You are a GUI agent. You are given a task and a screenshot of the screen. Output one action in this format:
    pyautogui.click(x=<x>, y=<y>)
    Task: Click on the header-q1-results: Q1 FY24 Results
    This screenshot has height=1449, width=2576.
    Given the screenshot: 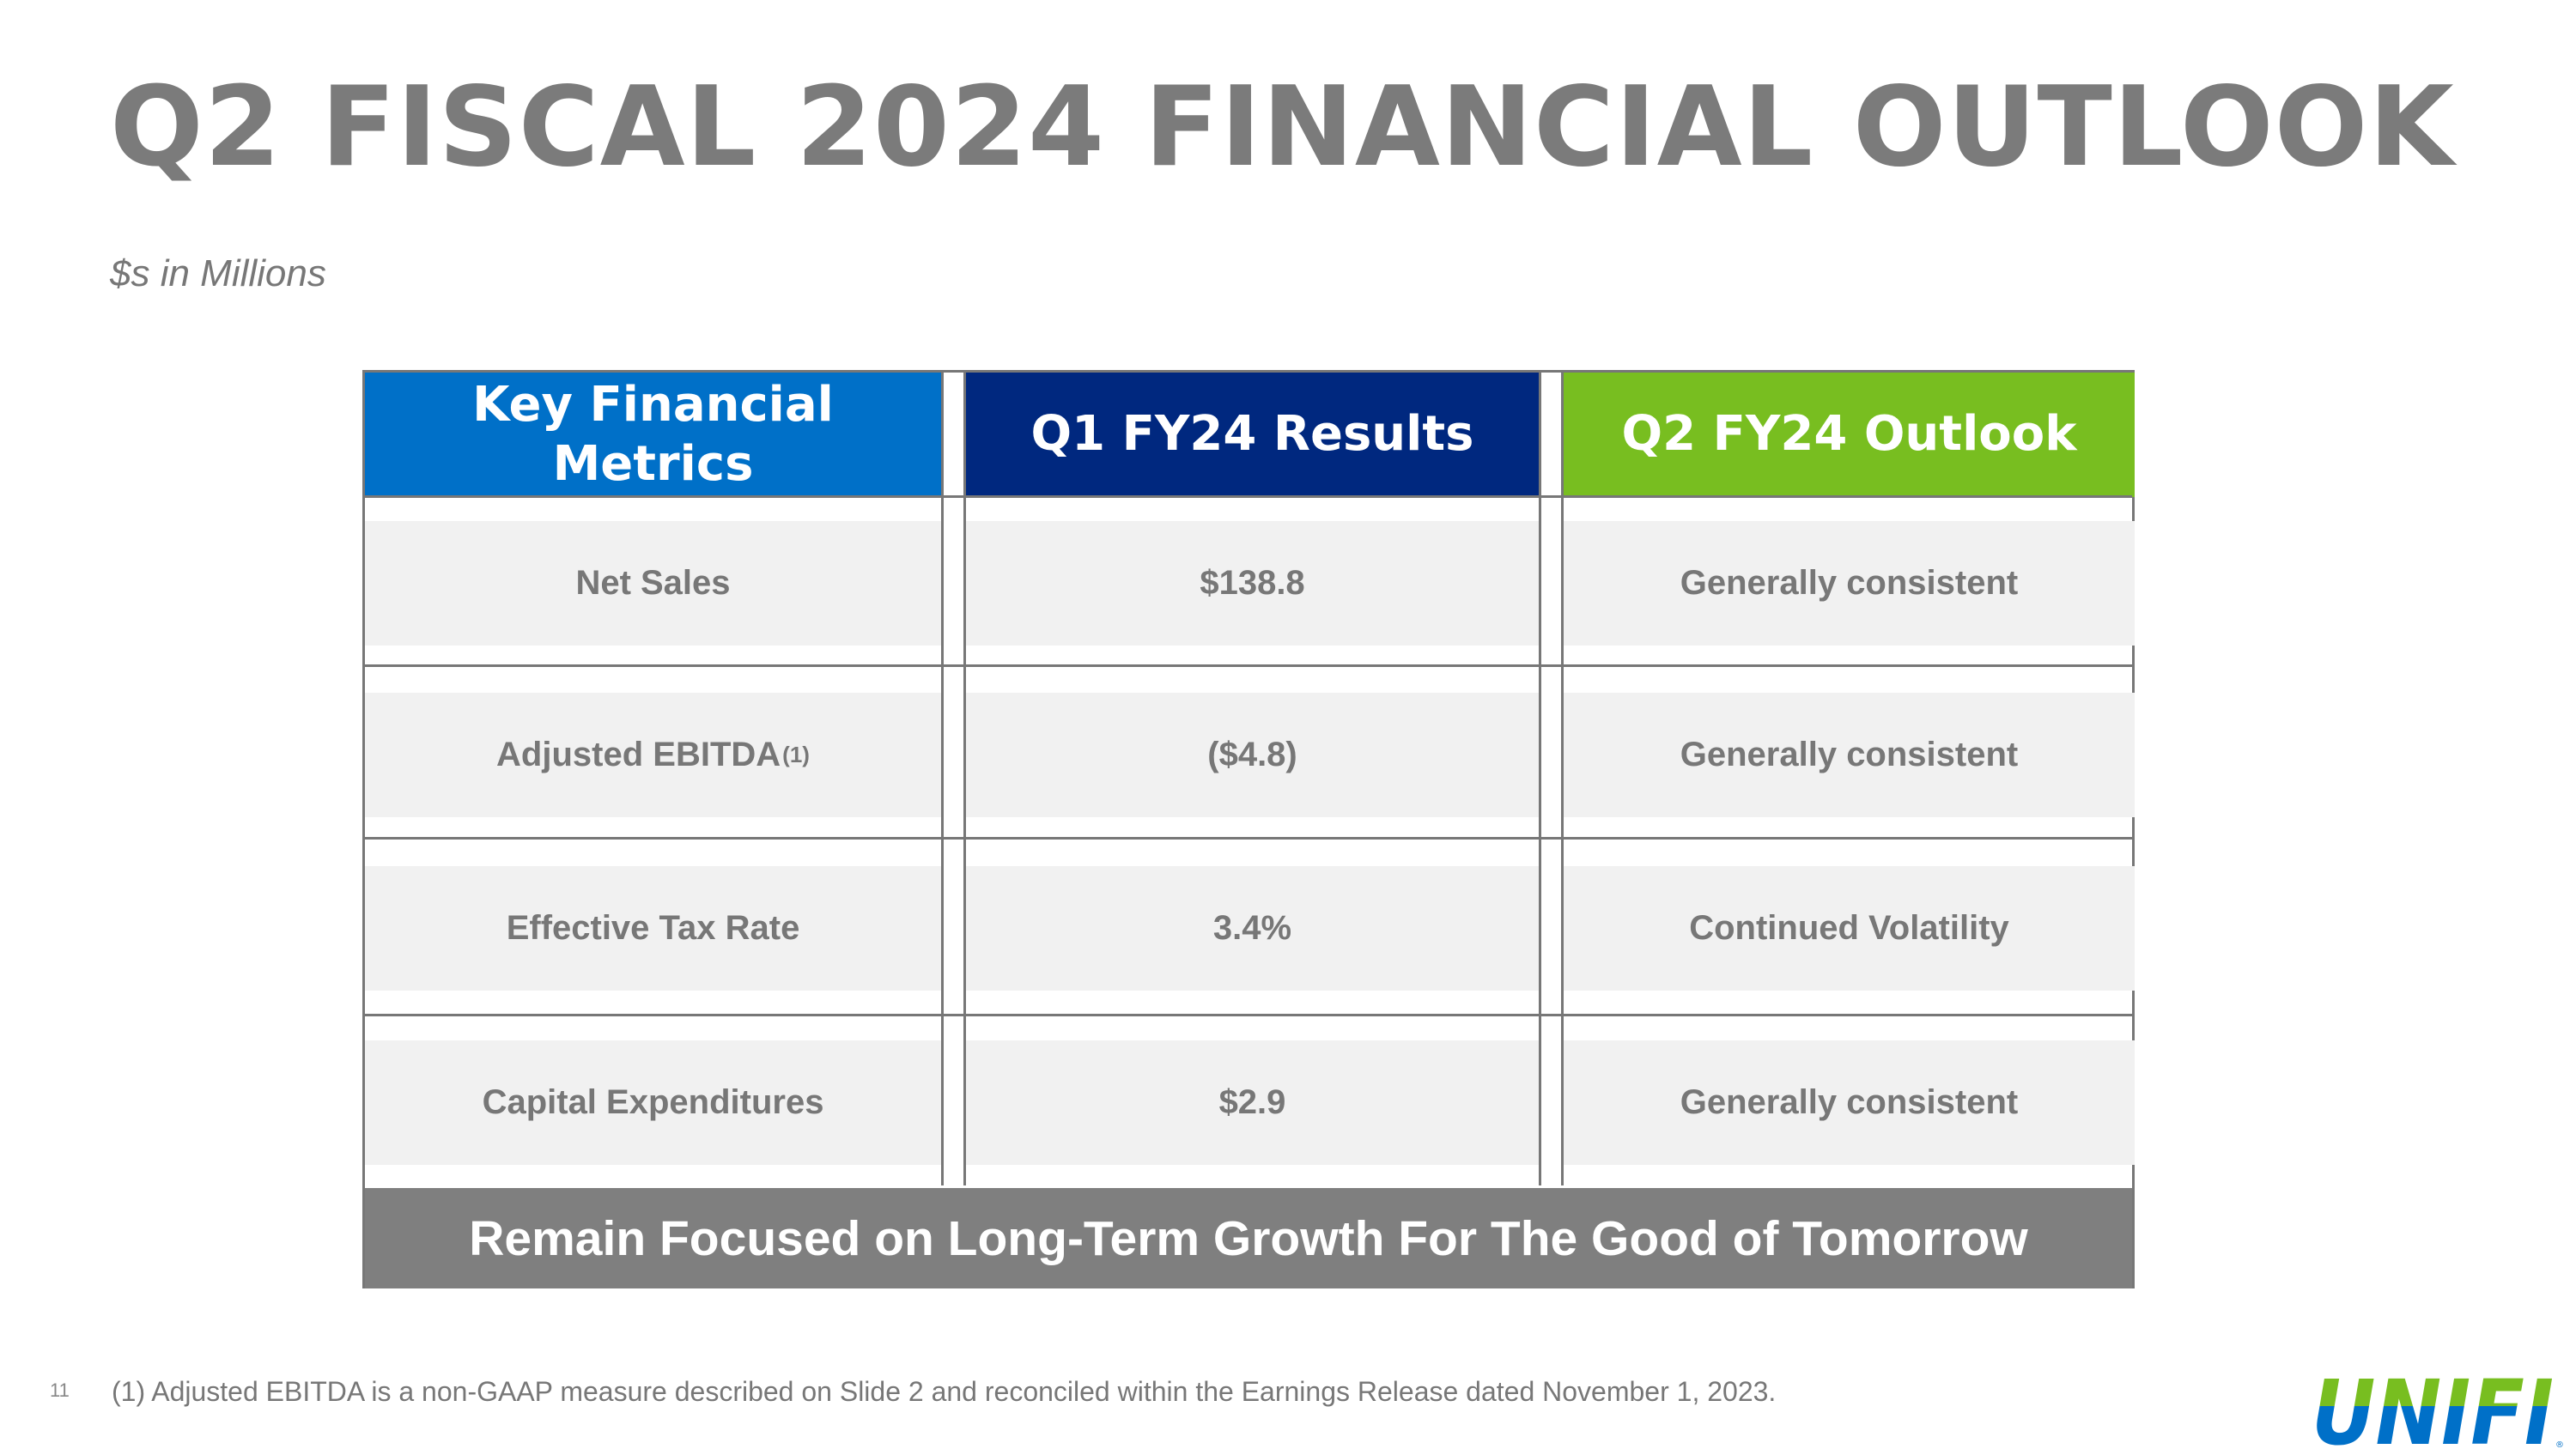 What is the action you would take?
    pyautogui.click(x=1252, y=435)
    